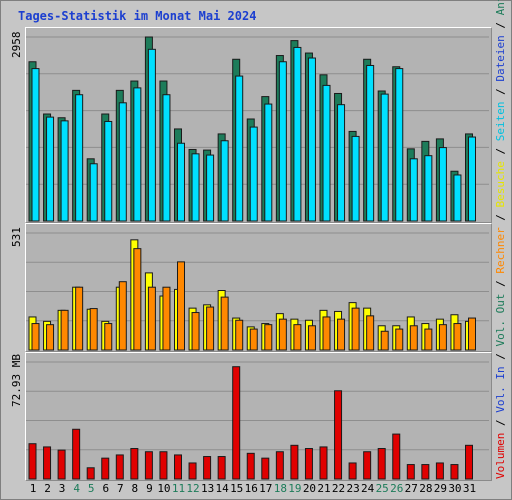 This screenshot has height=500, width=512. I want to click on day-label-14: 14, so click(222, 488).